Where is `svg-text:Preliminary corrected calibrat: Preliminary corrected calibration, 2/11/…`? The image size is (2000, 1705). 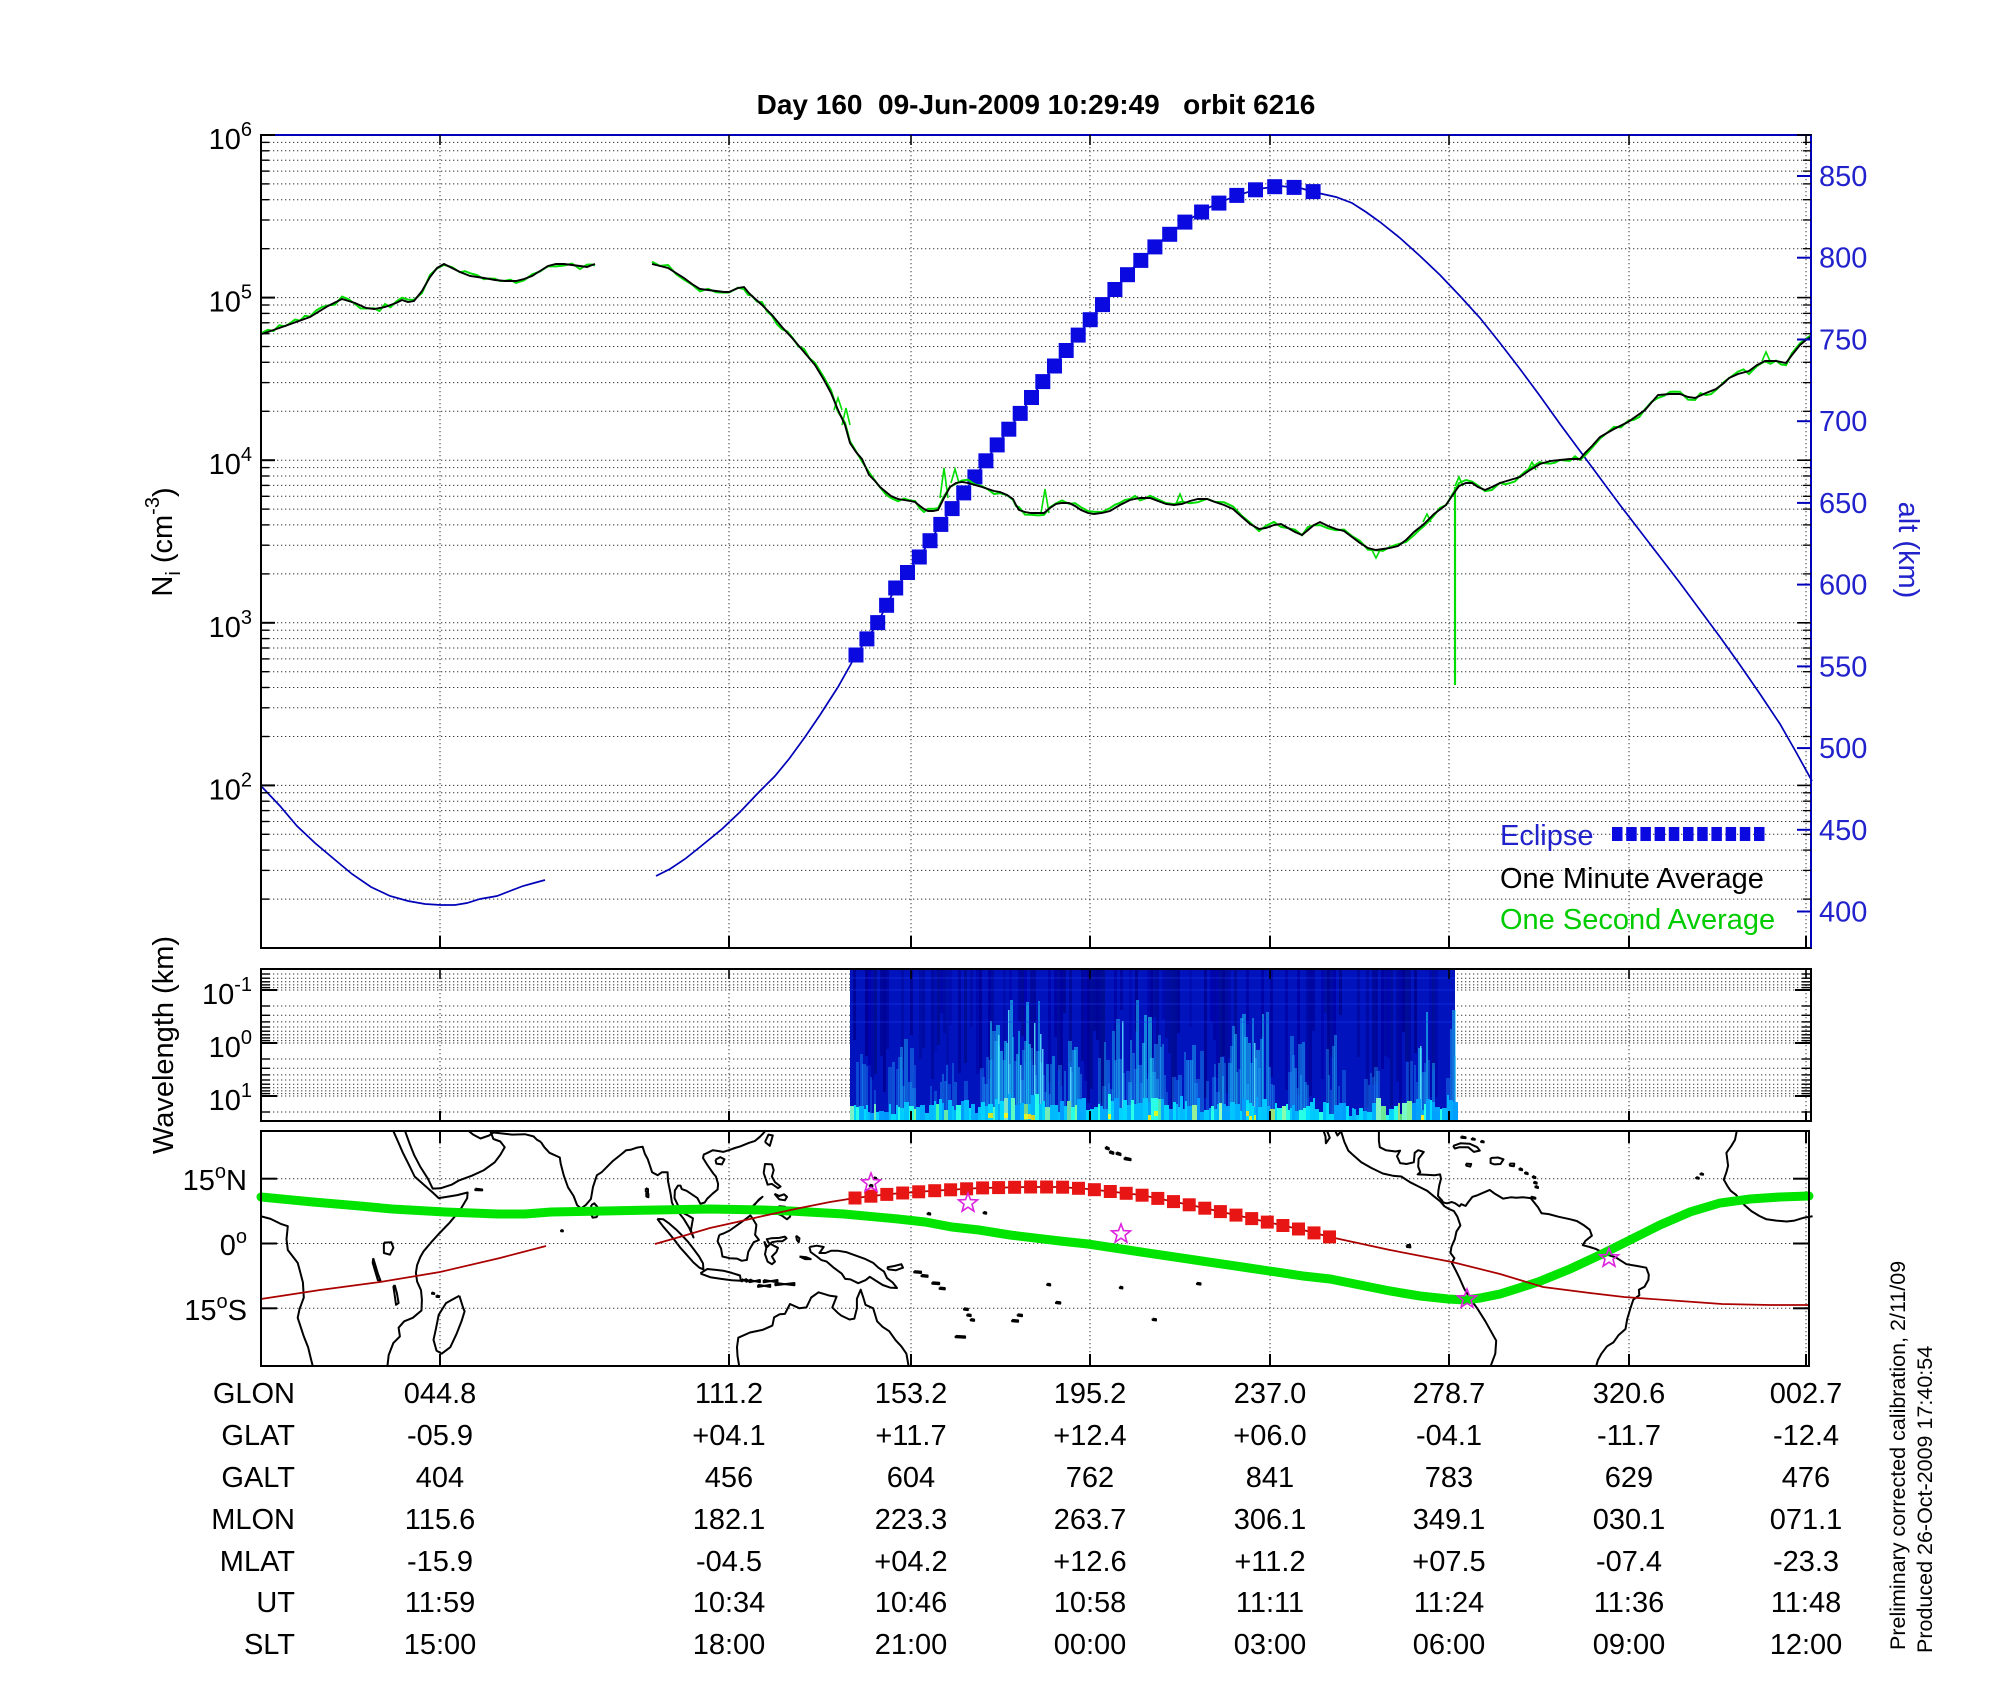
svg-text:Preliminary corrected calibrat: Preliminary corrected calibration, 2/11/… is located at coordinates (1898, 1455).